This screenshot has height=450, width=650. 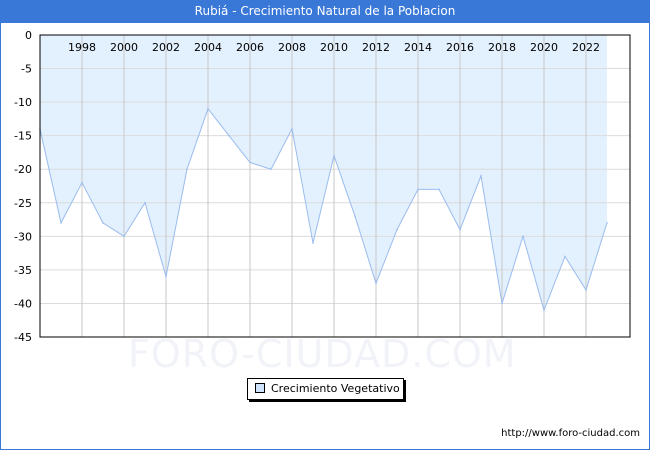 I want to click on legend-label: Crecimiento Vegetativo, so click(x=335, y=388).